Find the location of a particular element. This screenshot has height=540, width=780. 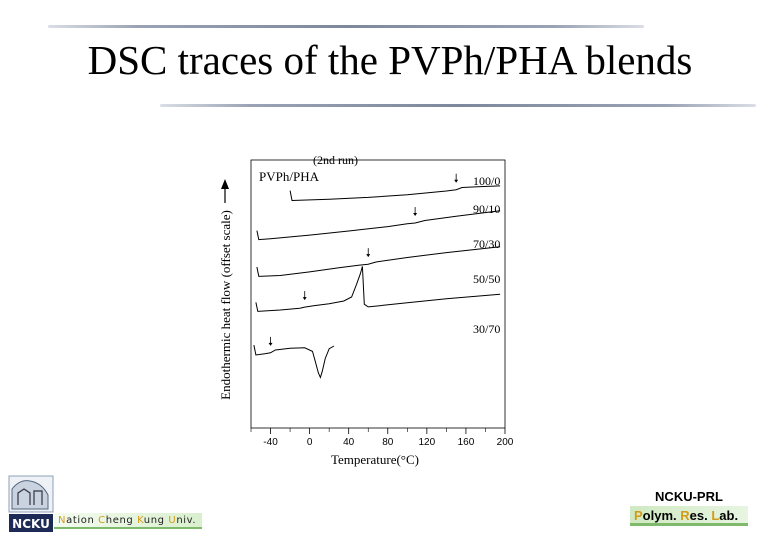

legend-title: PVPh/PHA is located at coordinates (289, 176).